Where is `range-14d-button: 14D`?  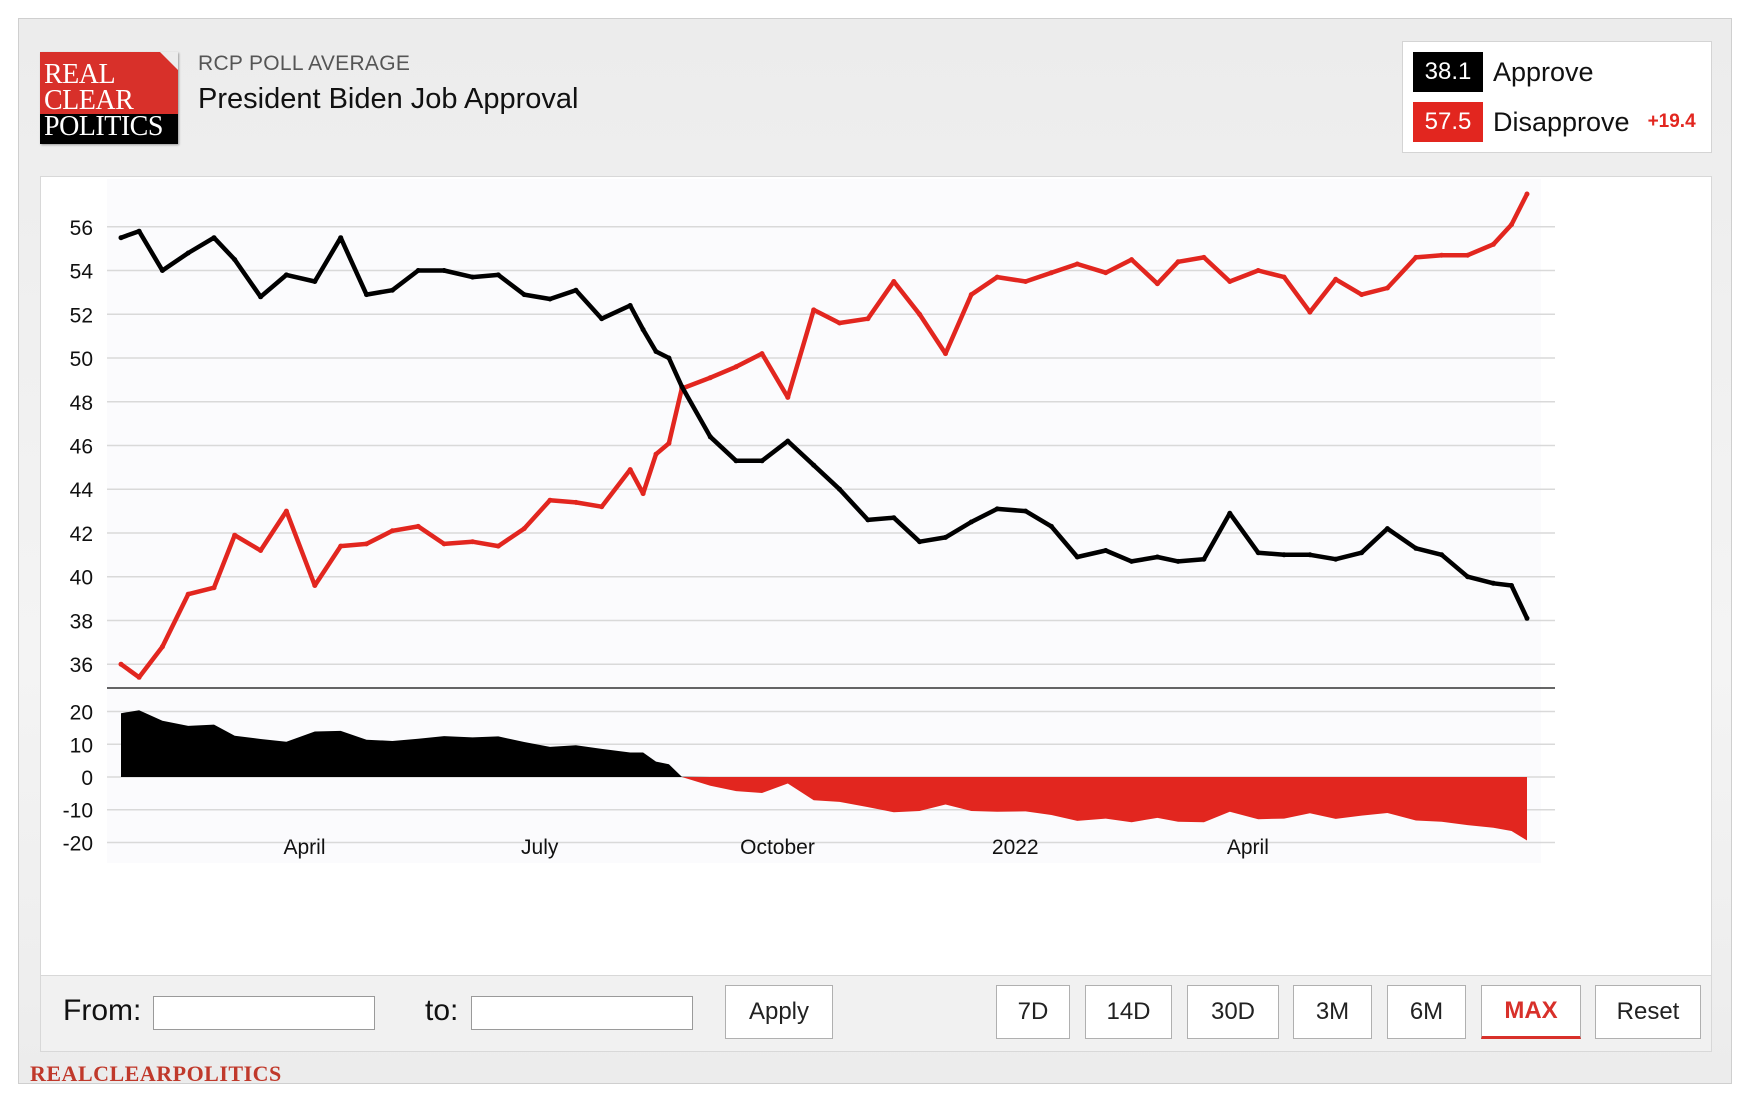 range-14d-button: 14D is located at coordinates (1128, 1012).